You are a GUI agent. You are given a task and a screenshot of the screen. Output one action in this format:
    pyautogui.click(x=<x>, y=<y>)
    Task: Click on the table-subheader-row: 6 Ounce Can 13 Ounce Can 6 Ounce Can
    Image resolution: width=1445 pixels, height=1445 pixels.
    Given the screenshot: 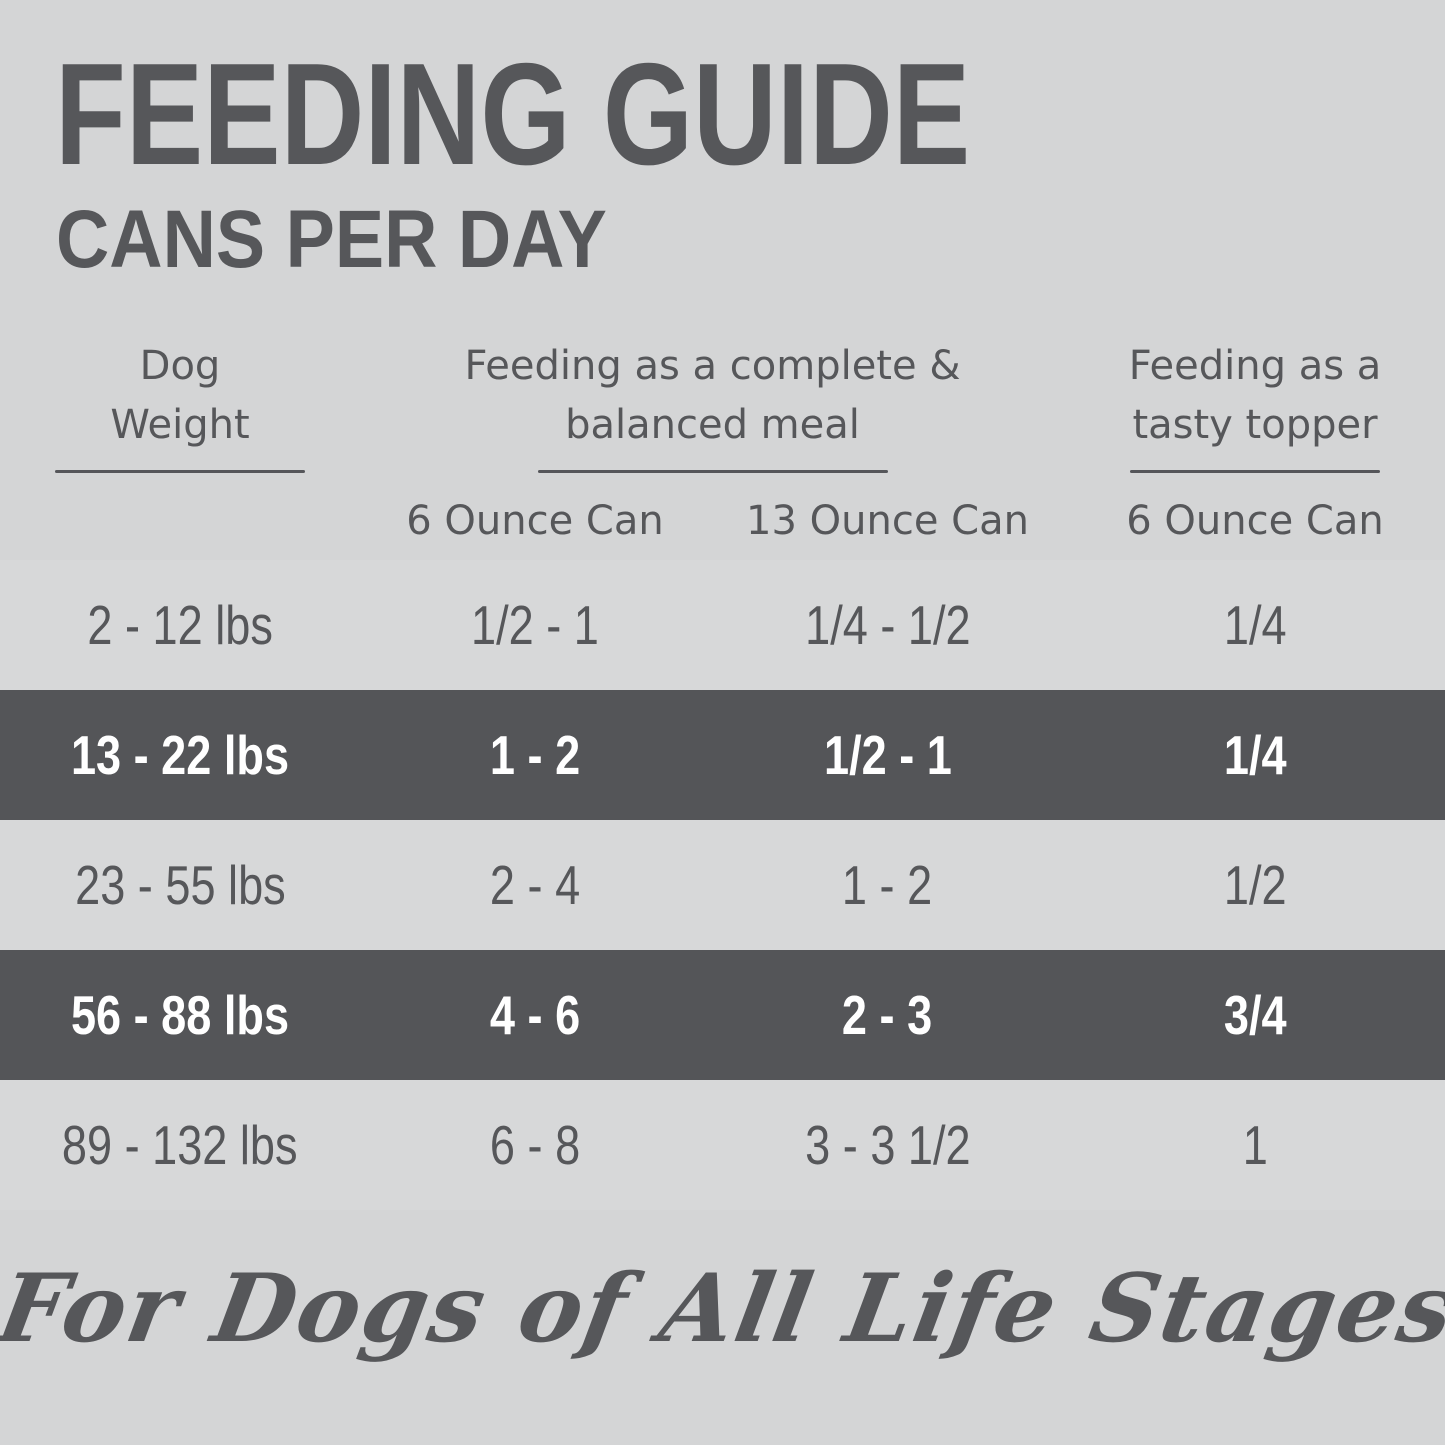 What is the action you would take?
    pyautogui.click(x=722, y=521)
    